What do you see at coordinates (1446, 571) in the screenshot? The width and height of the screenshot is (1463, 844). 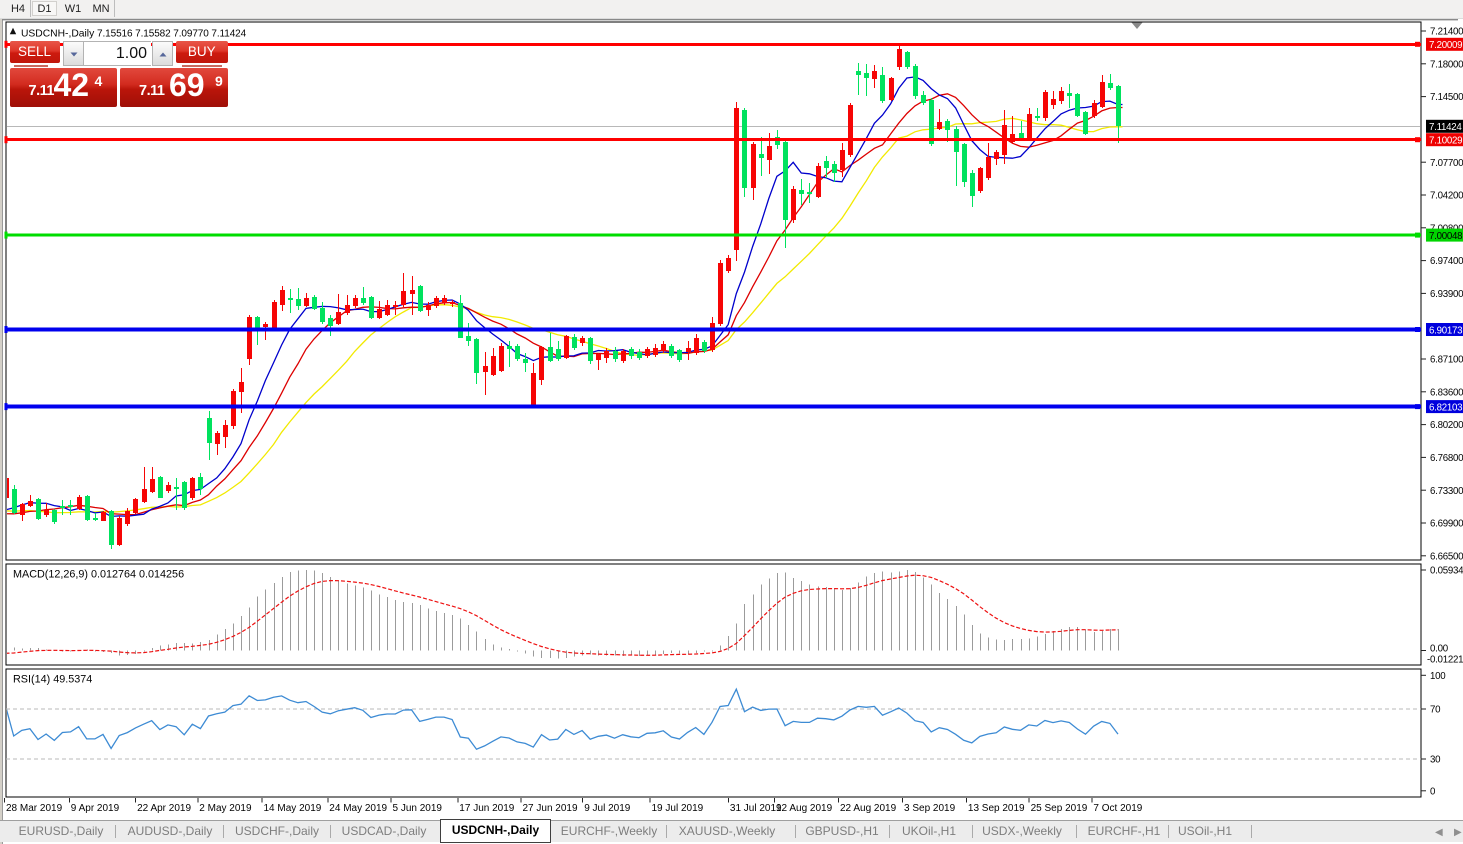 I see `svg-text: 0.0593440` at bounding box center [1446, 571].